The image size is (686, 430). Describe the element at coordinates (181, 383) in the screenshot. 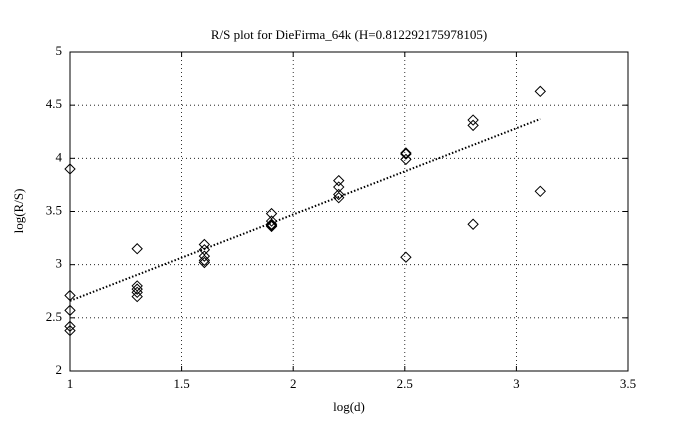

I see `x-tick-label: 1.5` at that location.